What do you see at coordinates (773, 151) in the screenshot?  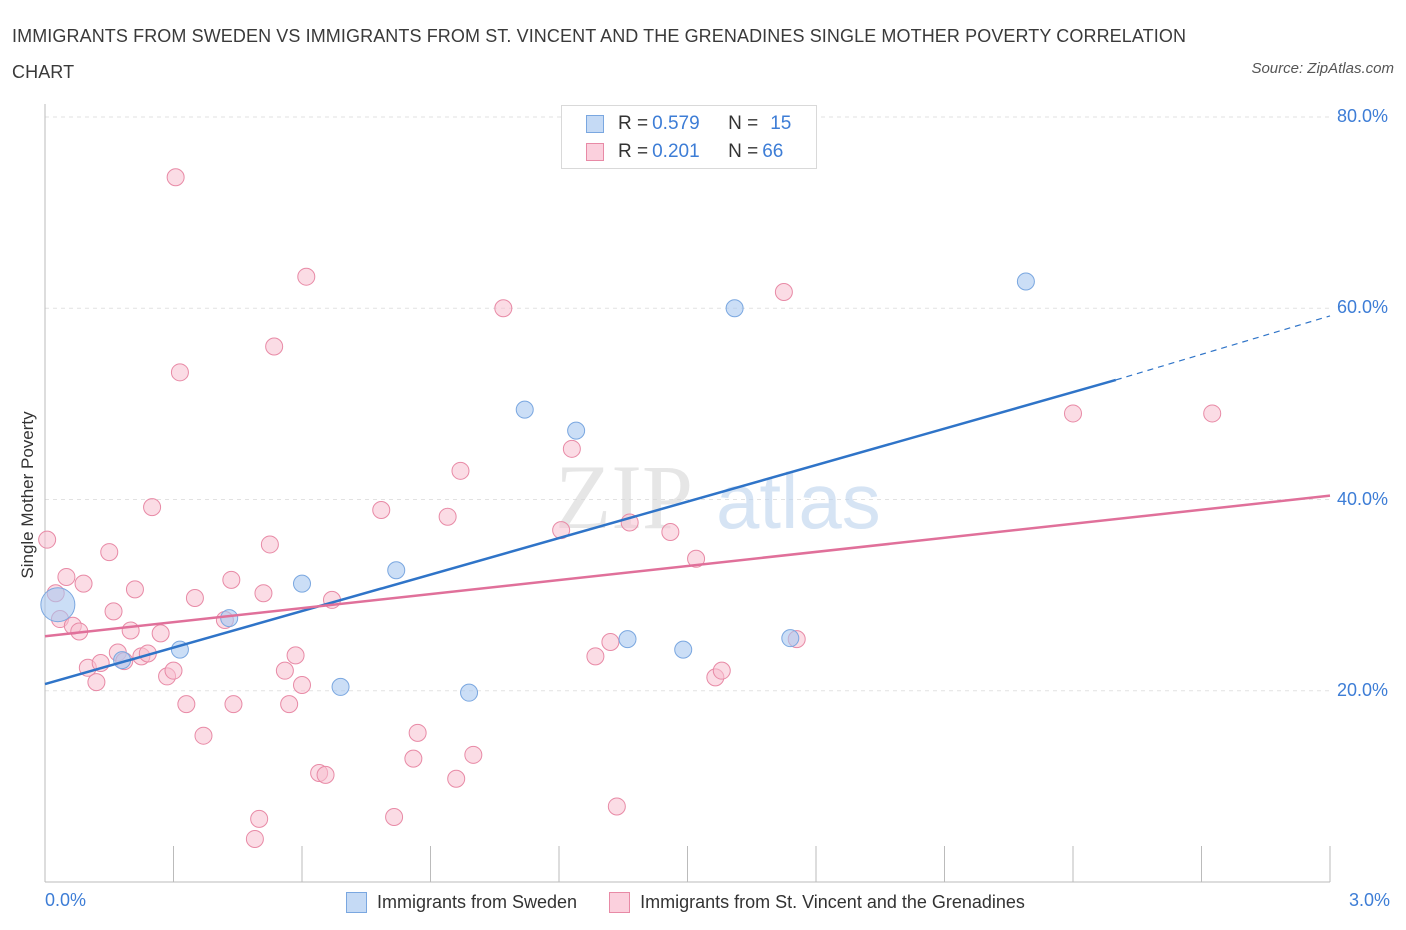 I see `n-value: 66` at bounding box center [773, 151].